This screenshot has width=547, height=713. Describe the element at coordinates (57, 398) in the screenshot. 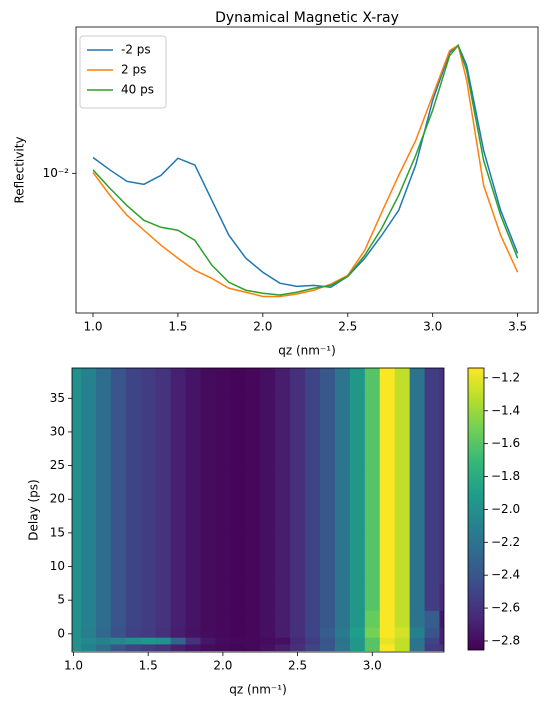

I see `y-tick-label: 35` at that location.